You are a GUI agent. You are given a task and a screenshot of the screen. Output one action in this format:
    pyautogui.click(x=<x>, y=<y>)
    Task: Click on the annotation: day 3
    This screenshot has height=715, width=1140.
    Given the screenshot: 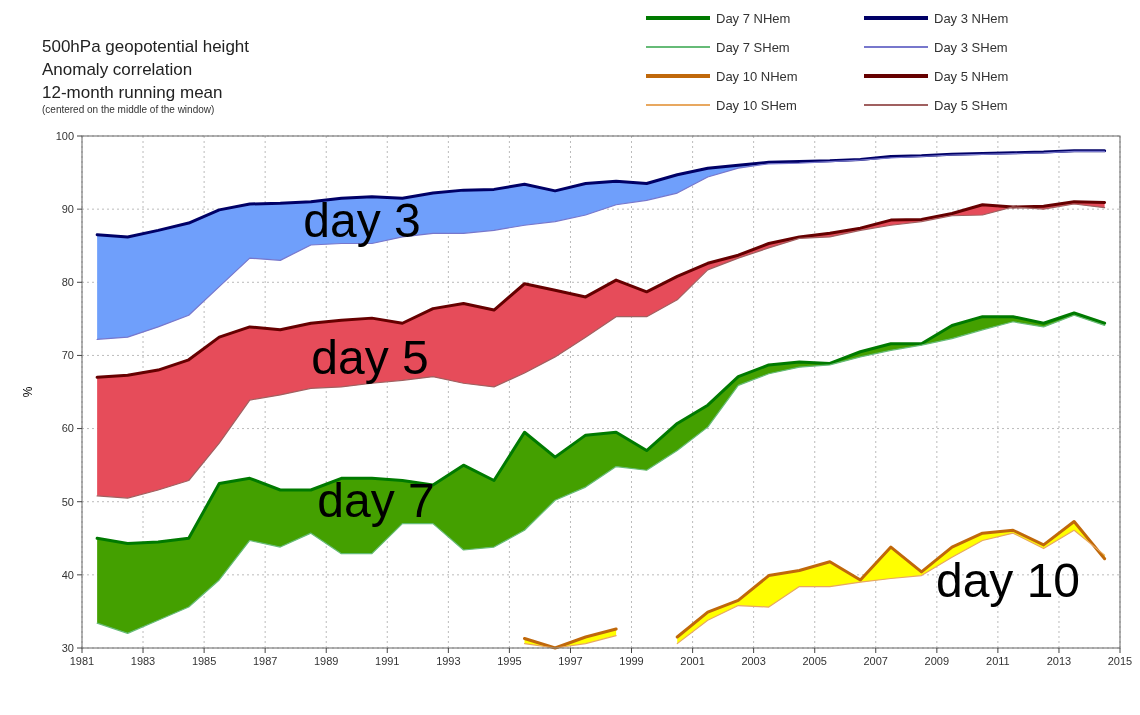 What is the action you would take?
    pyautogui.click(x=362, y=220)
    